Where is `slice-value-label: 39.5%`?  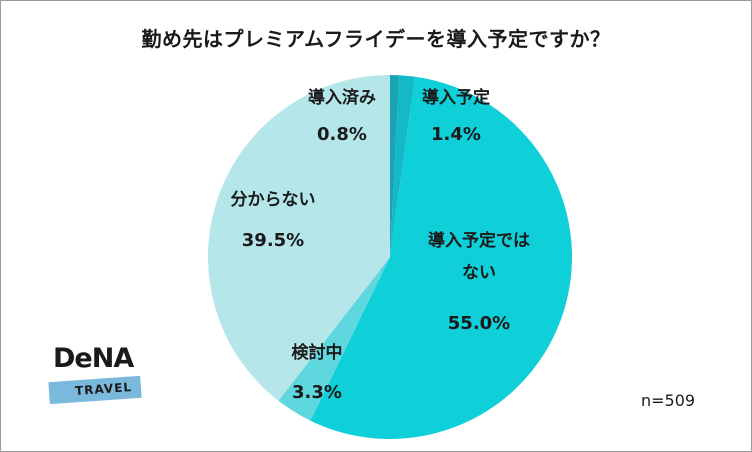
slice-value-label: 39.5% is located at coordinates (273, 240).